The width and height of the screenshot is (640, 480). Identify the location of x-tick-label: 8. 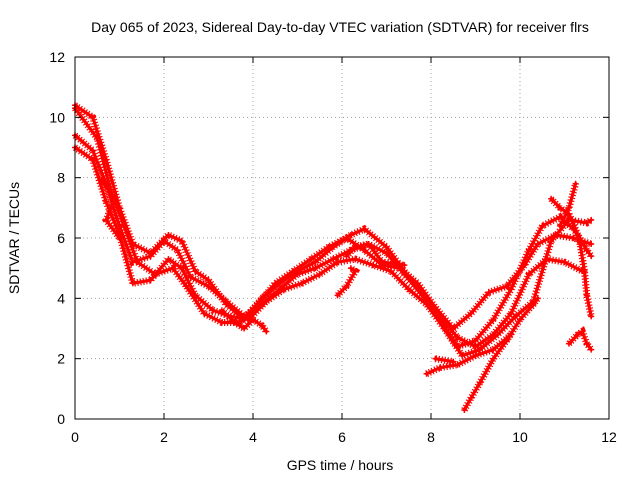
(431, 437).